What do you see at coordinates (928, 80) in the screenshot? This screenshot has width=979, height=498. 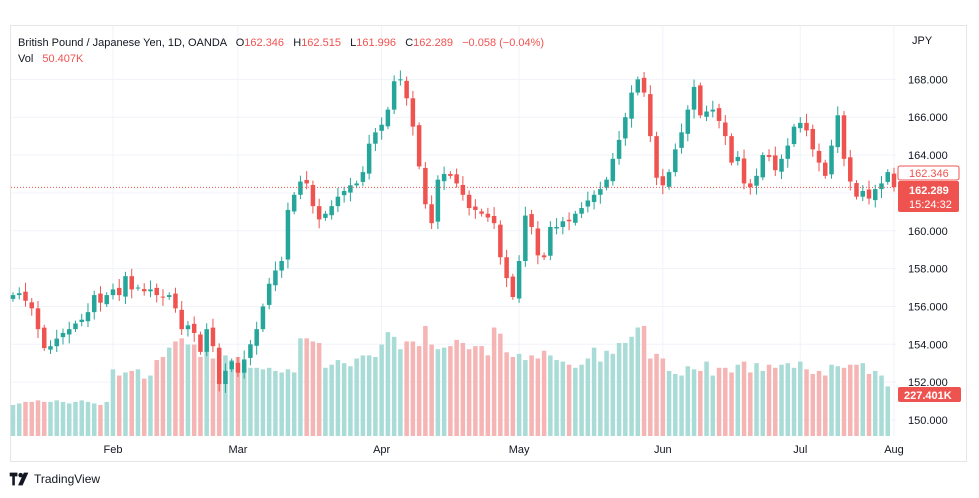 I see `price-tick-label: 168.000` at bounding box center [928, 80].